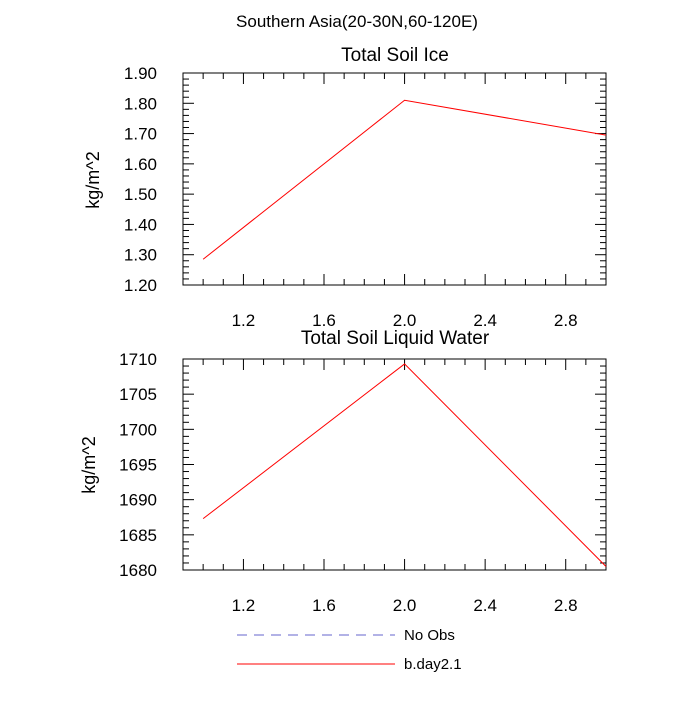  What do you see at coordinates (138, 429) in the screenshot?
I see `y-tick-label: 1700` at bounding box center [138, 429].